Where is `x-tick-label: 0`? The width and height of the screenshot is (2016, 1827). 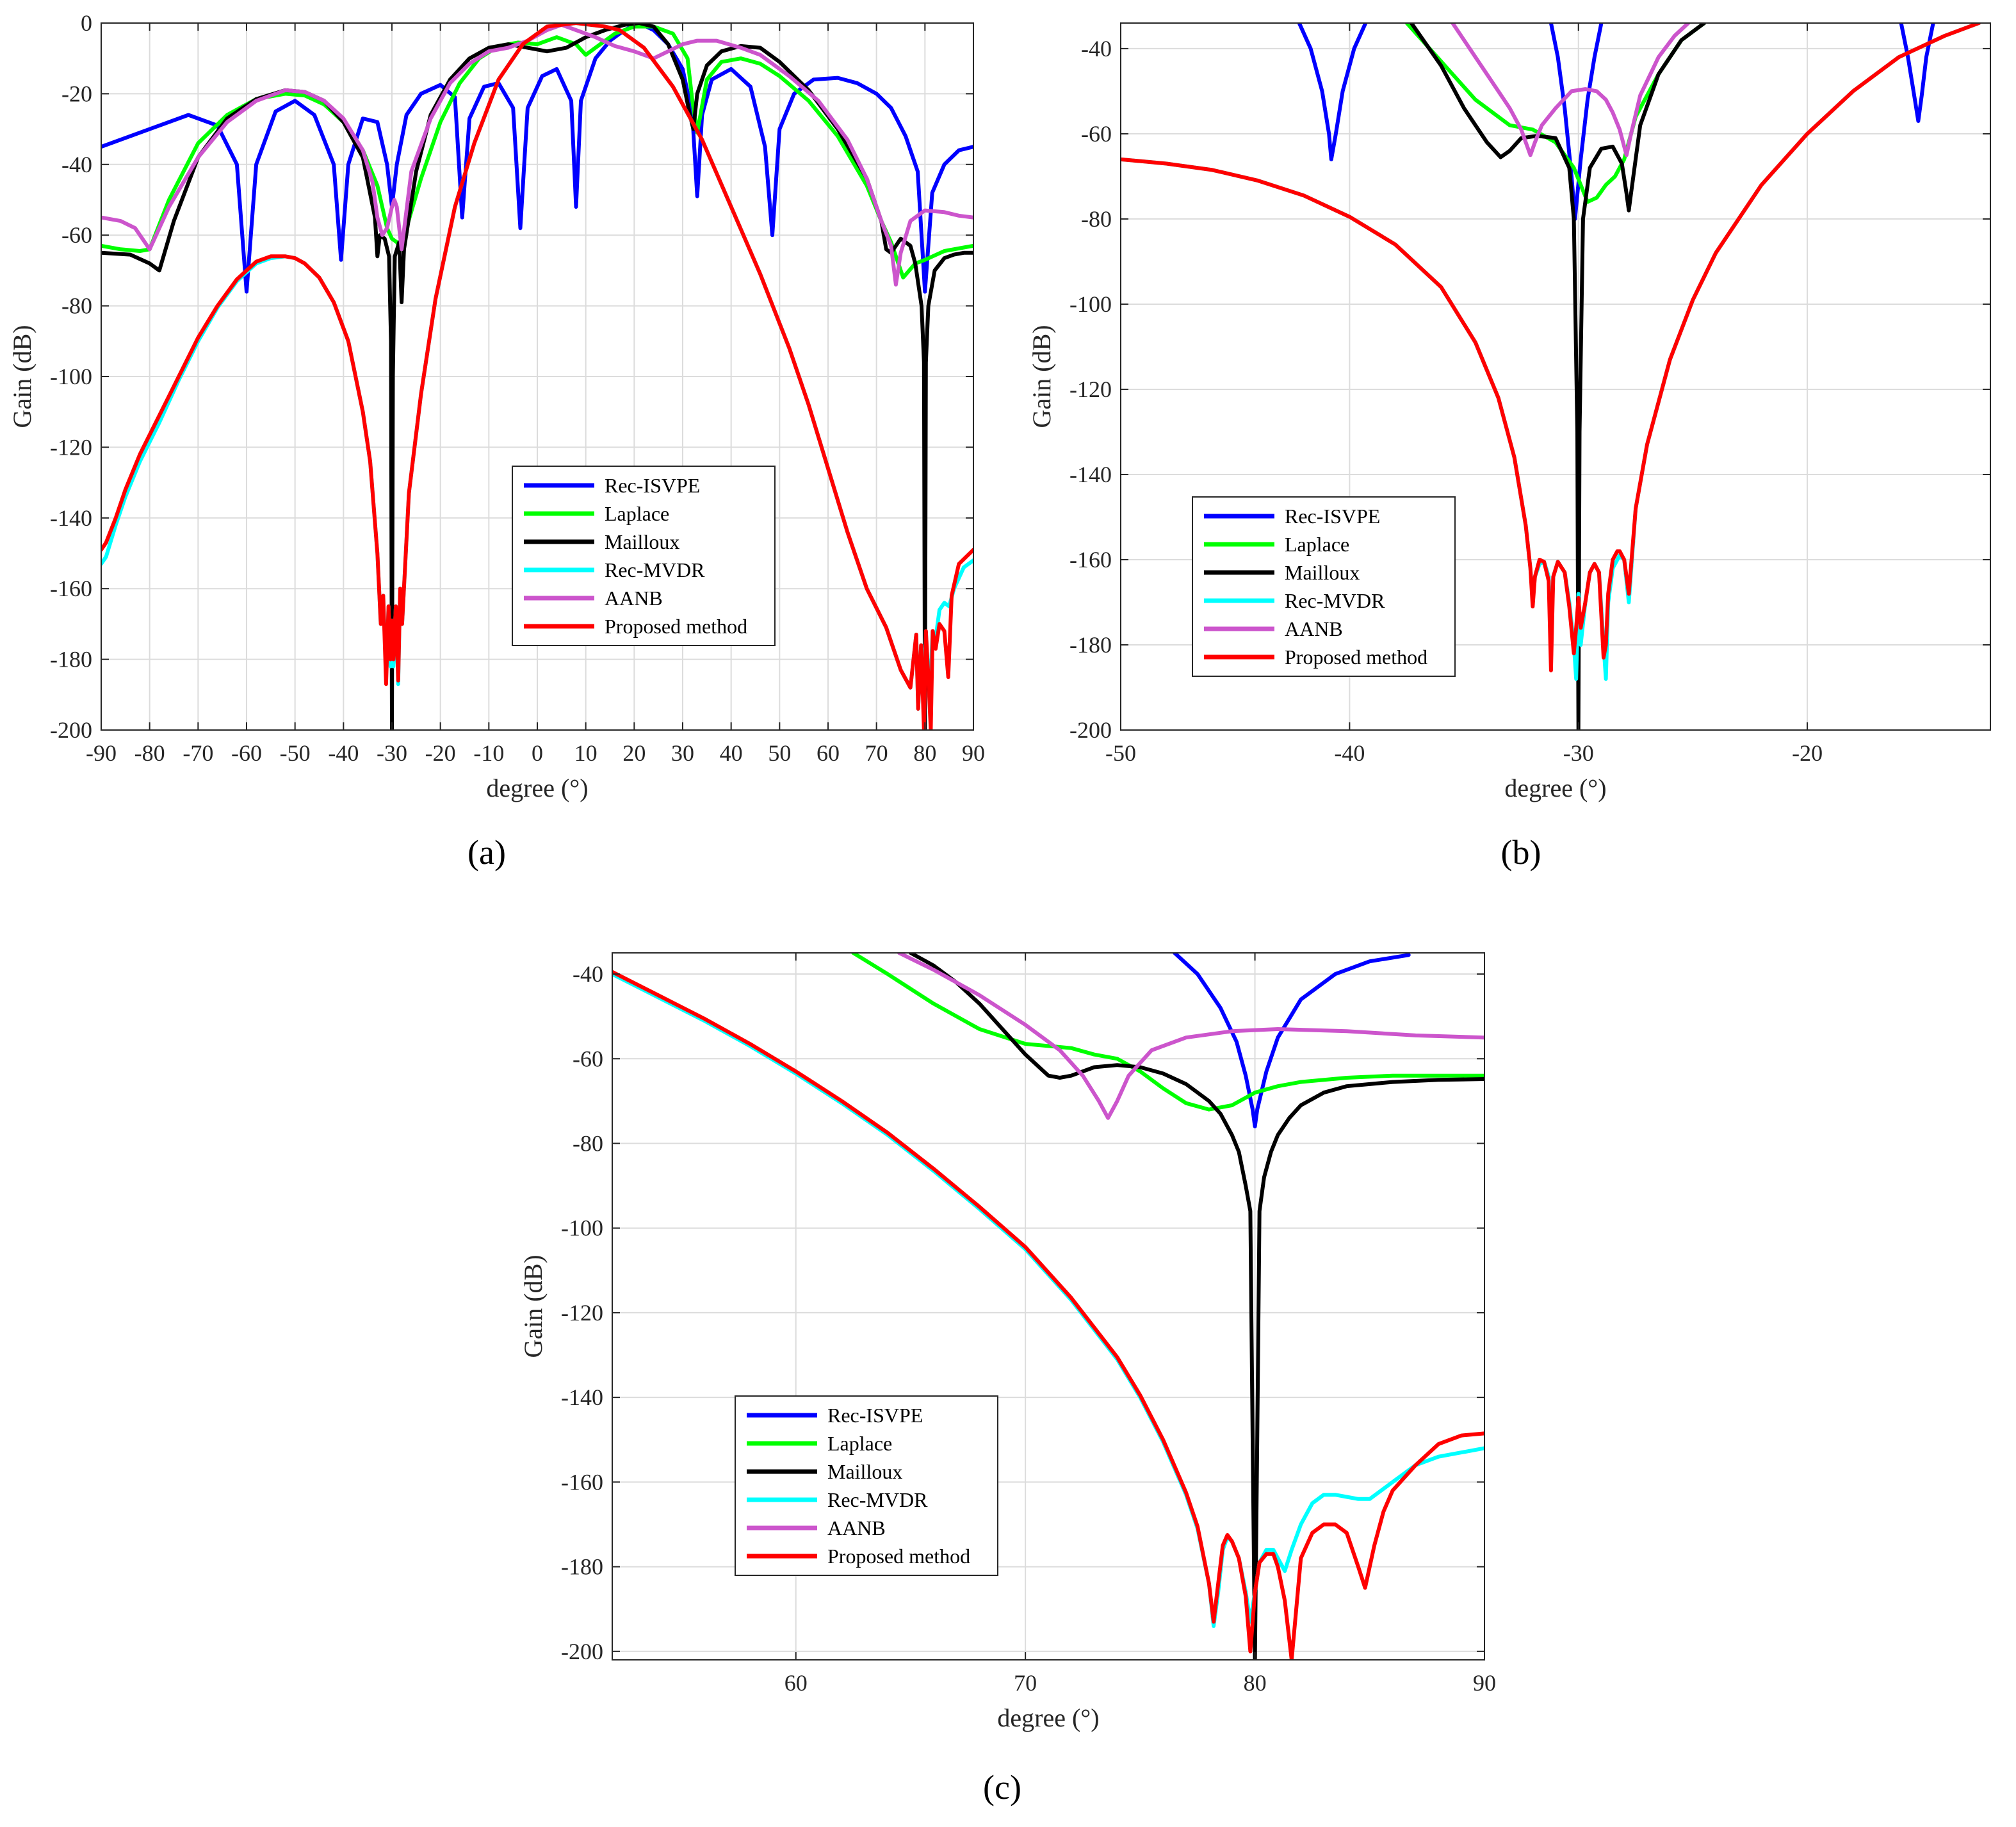 x-tick-label: 0 is located at coordinates (538, 753).